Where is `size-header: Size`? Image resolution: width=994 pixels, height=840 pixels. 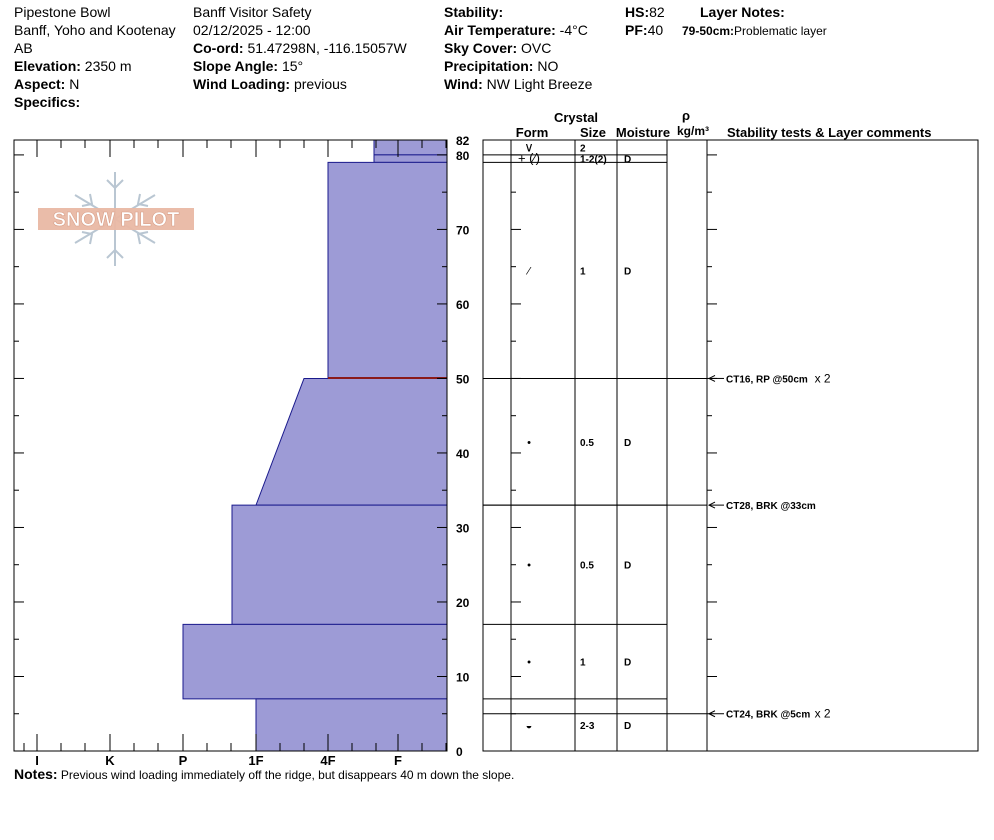
size-header: Size is located at coordinates (593, 132).